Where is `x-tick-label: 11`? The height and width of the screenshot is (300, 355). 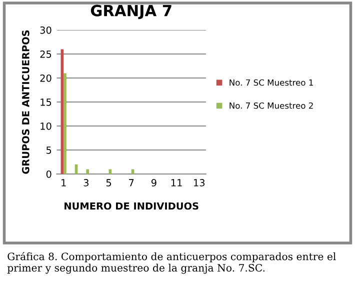
x-tick-label: 11 is located at coordinates (176, 182).